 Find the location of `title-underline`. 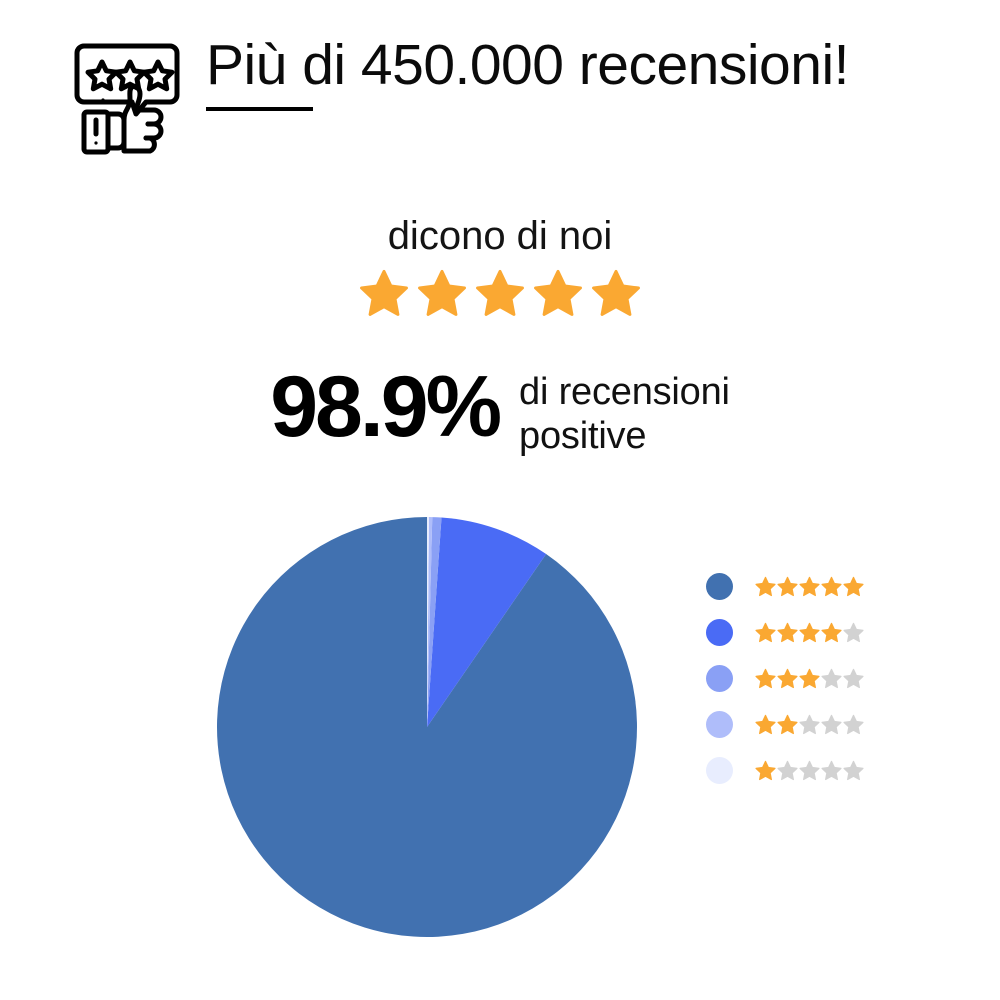

title-underline is located at coordinates (259, 109).